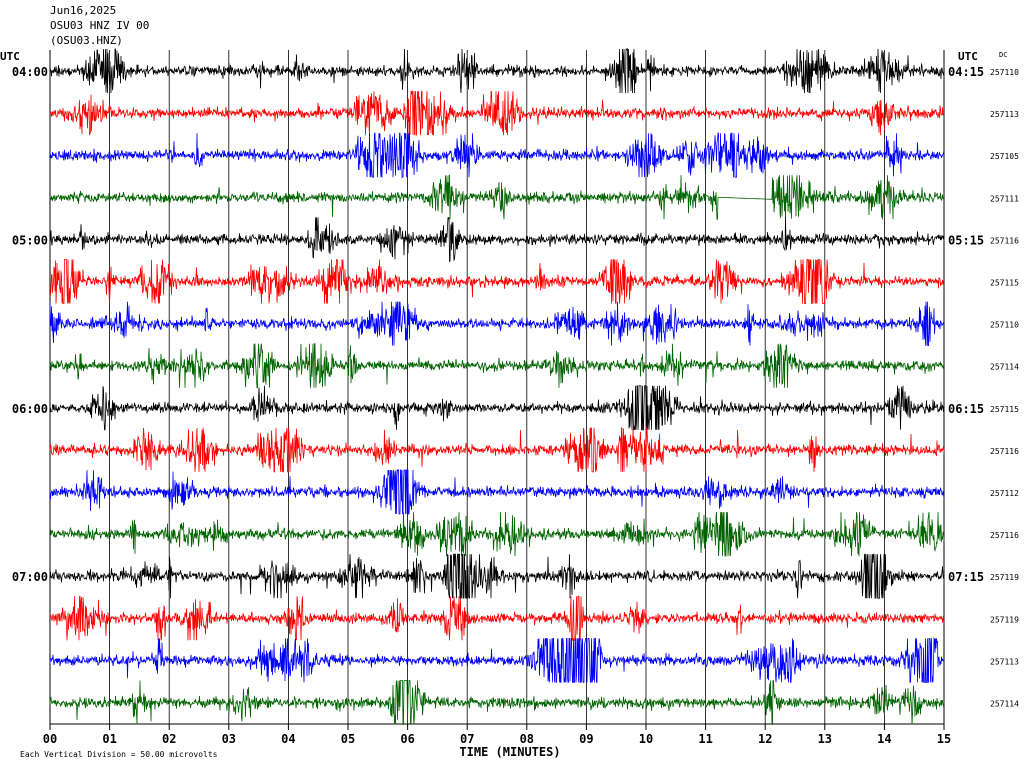 The width and height of the screenshot is (1024, 768). What do you see at coordinates (30, 409) in the screenshot?
I see `left-time-label: 06:00` at bounding box center [30, 409].